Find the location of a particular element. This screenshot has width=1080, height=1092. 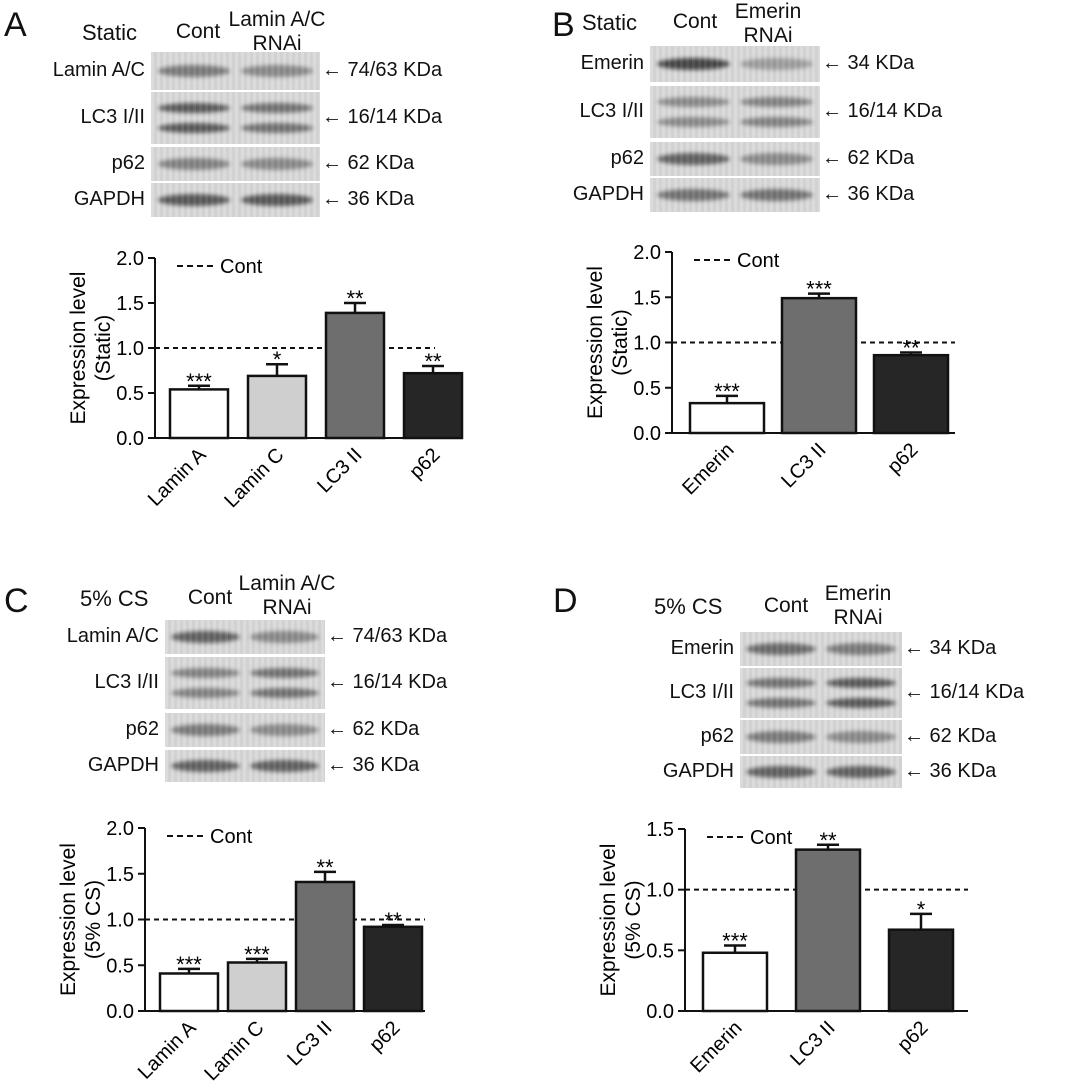

condition-label-a: Static is located at coordinates (110, 32).